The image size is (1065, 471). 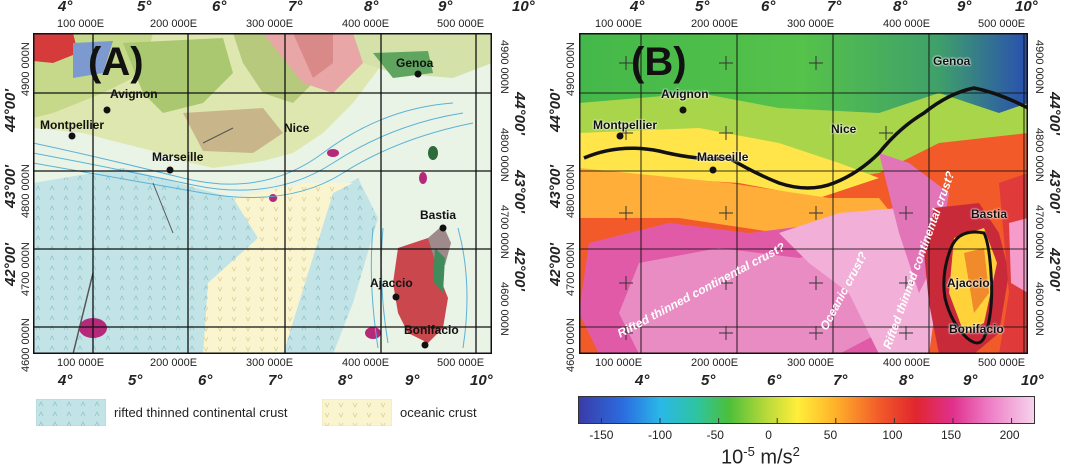 I want to click on b-left-north-1: 4800 000N, so click(x=571, y=191).